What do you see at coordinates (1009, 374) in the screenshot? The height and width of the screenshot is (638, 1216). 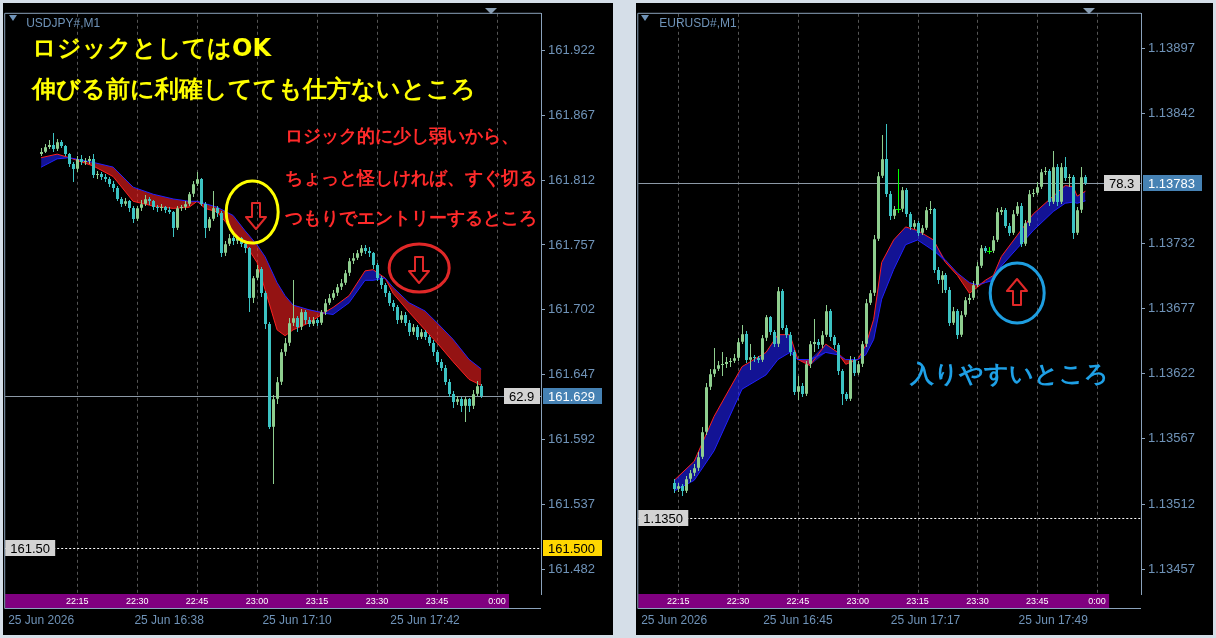 I see `annotation: 入りやすいところ` at bounding box center [1009, 374].